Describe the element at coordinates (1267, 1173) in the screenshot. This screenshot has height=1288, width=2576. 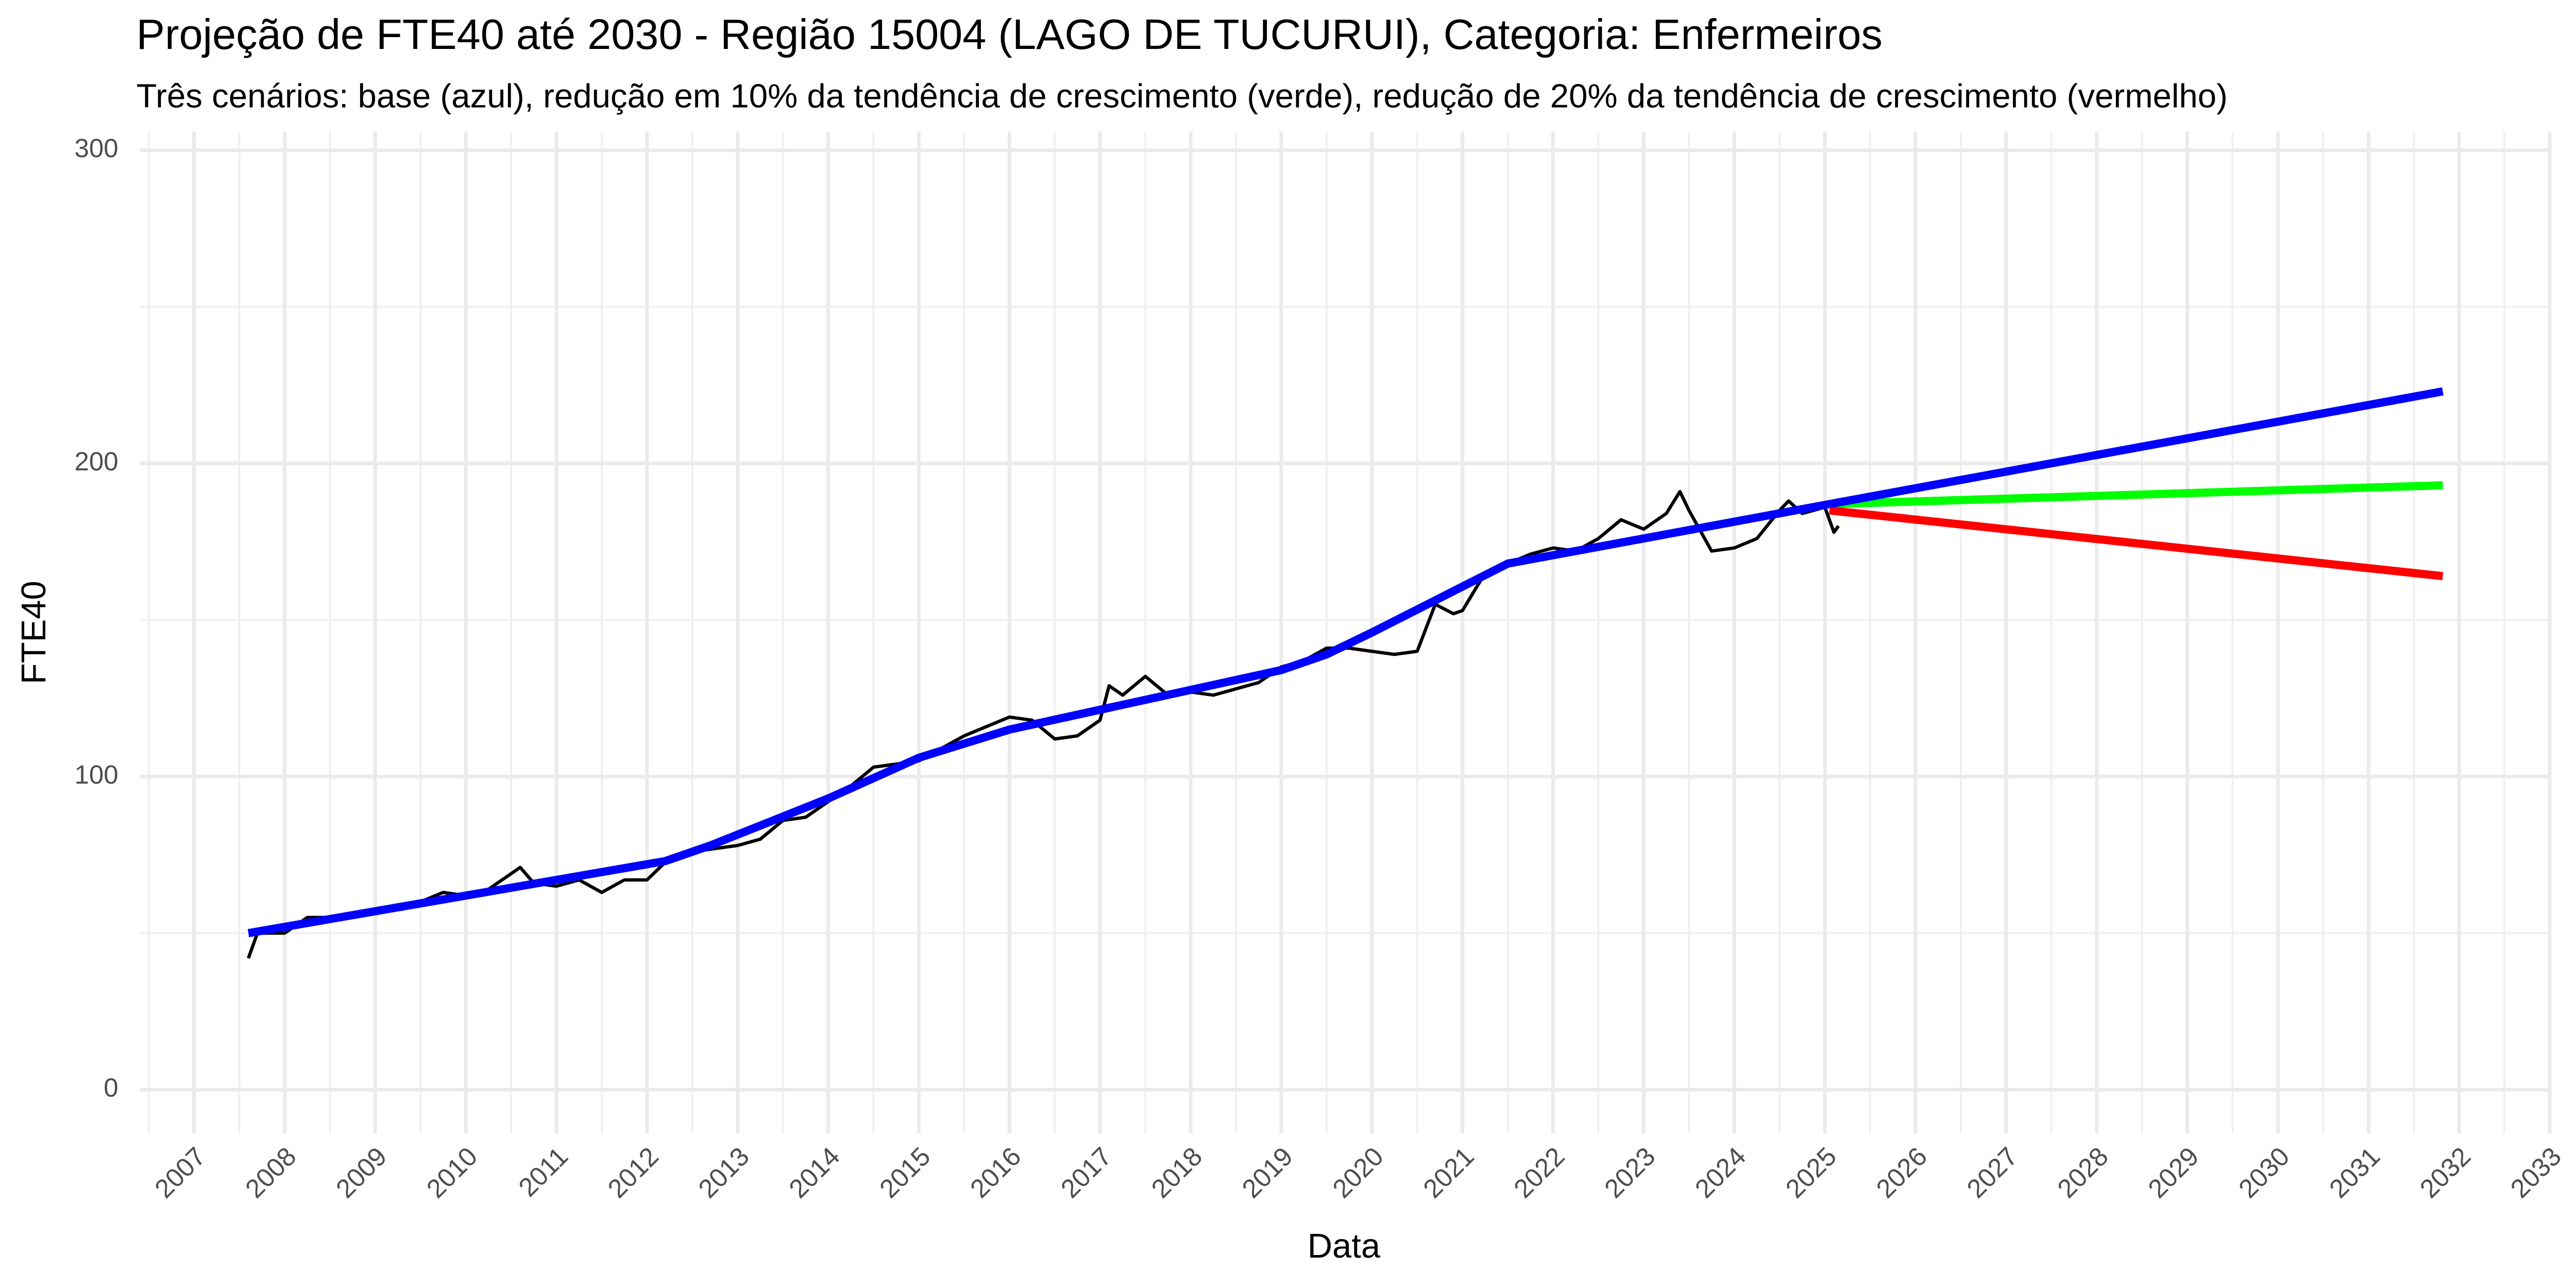
I see `x-tick-label: 2019` at that location.